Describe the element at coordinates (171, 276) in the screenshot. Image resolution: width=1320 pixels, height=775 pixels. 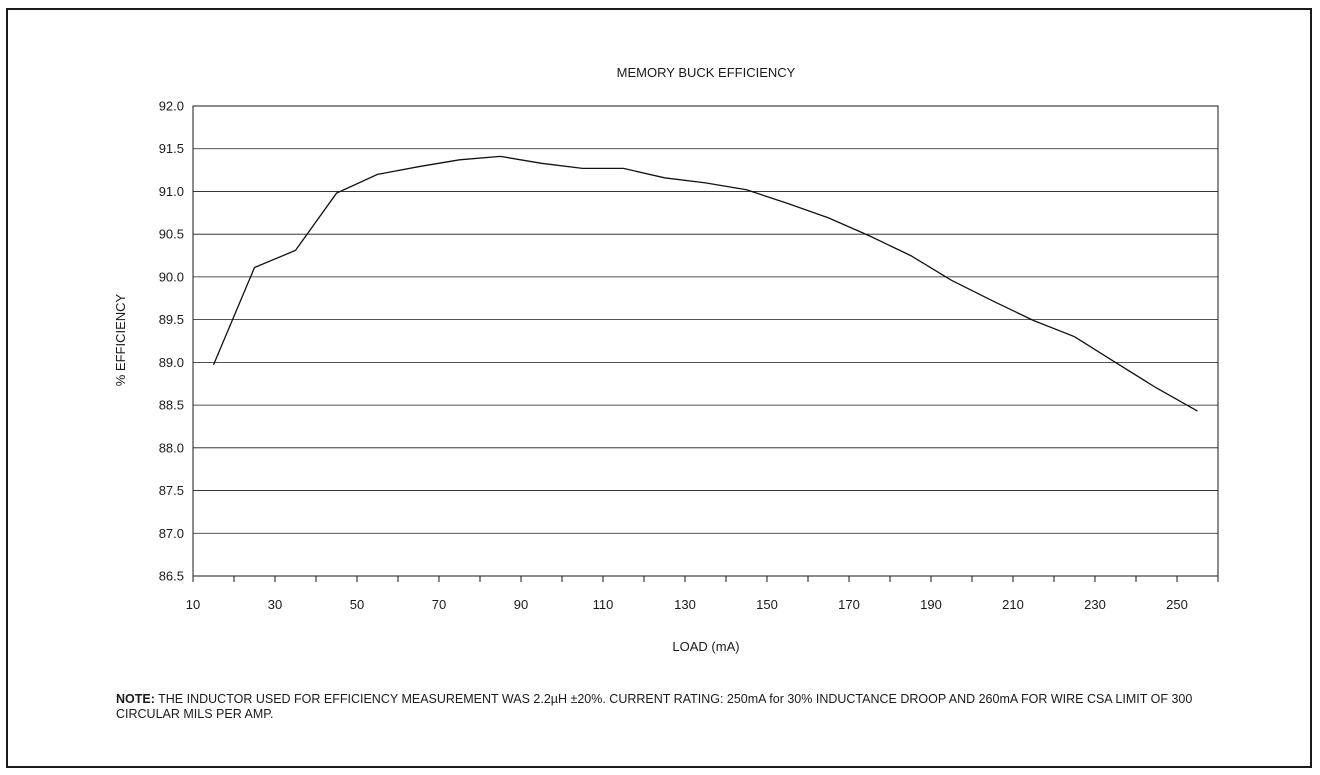
I see `y-tick-label: 90.0` at that location.